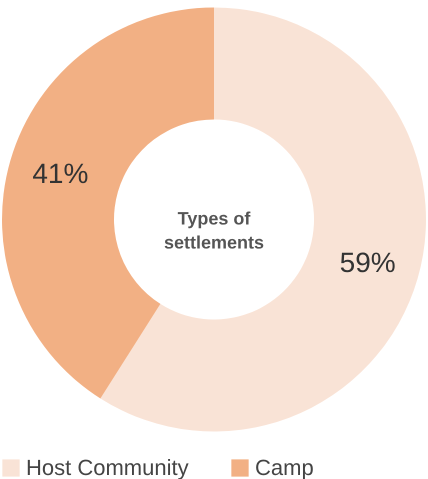 Image resolution: width=428 pixels, height=479 pixels. What do you see at coordinates (214, 230) in the screenshot?
I see `text: Types of settlements` at bounding box center [214, 230].